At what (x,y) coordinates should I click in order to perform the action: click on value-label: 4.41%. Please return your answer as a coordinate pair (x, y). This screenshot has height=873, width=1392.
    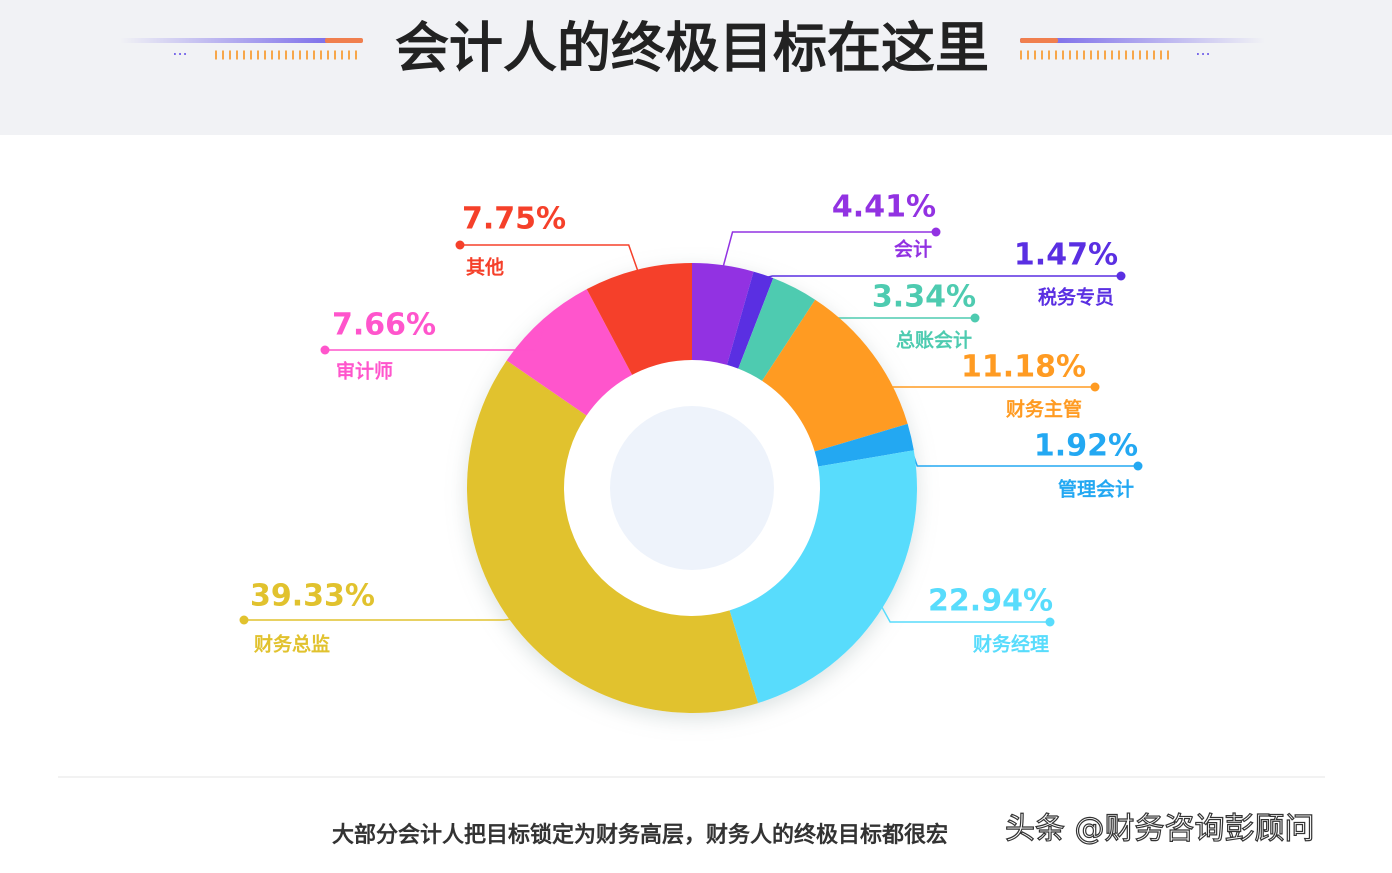
    Looking at the image, I should click on (884, 207).